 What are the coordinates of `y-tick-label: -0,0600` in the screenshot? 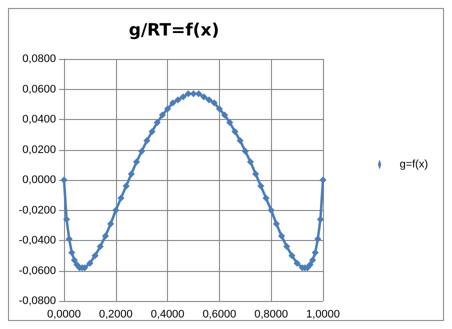 It's located at (37, 270).